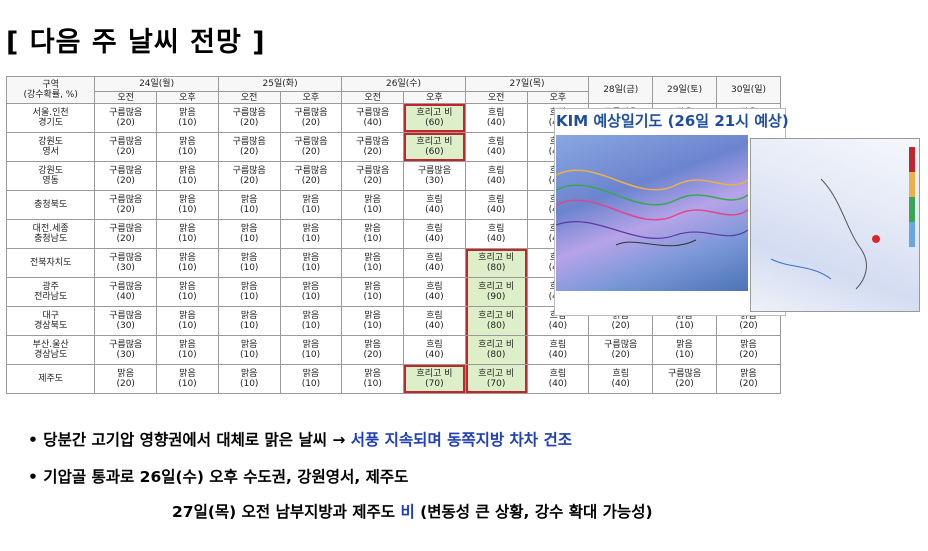  I want to click on region-cell: 광주 전라남도, so click(50, 292).